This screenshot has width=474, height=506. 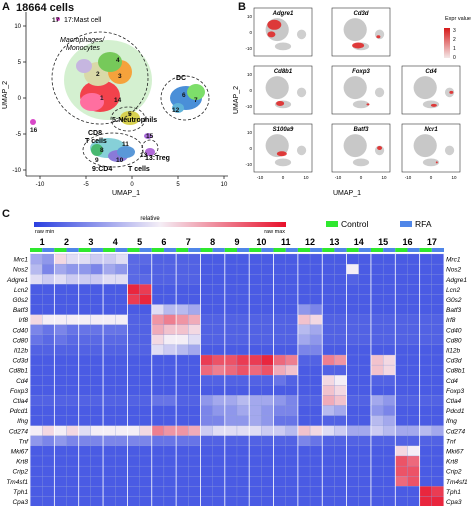 I want to click on axis-tick-label: -10, so click(x=248, y=48).